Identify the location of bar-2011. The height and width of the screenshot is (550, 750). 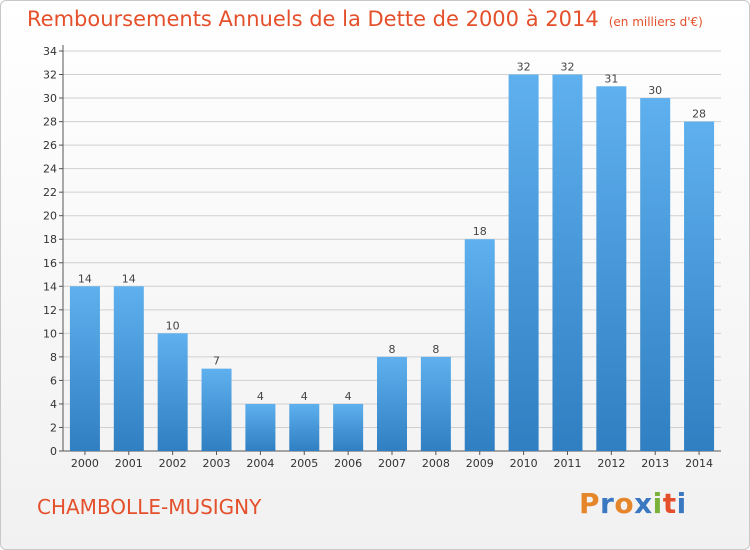
(567, 262).